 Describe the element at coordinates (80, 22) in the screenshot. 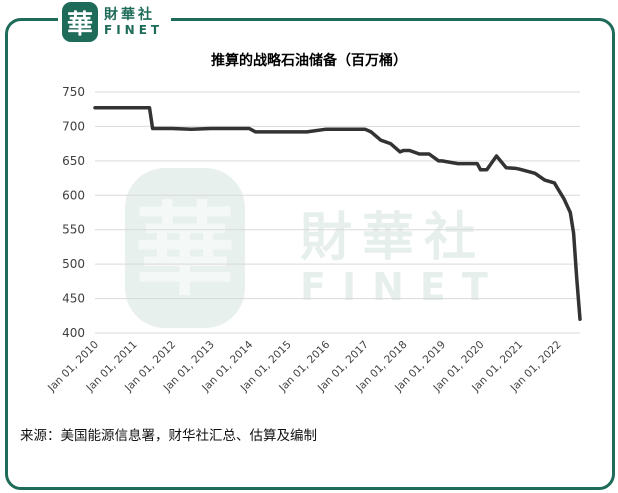

I see `logo-glyph-icon: 華` at that location.